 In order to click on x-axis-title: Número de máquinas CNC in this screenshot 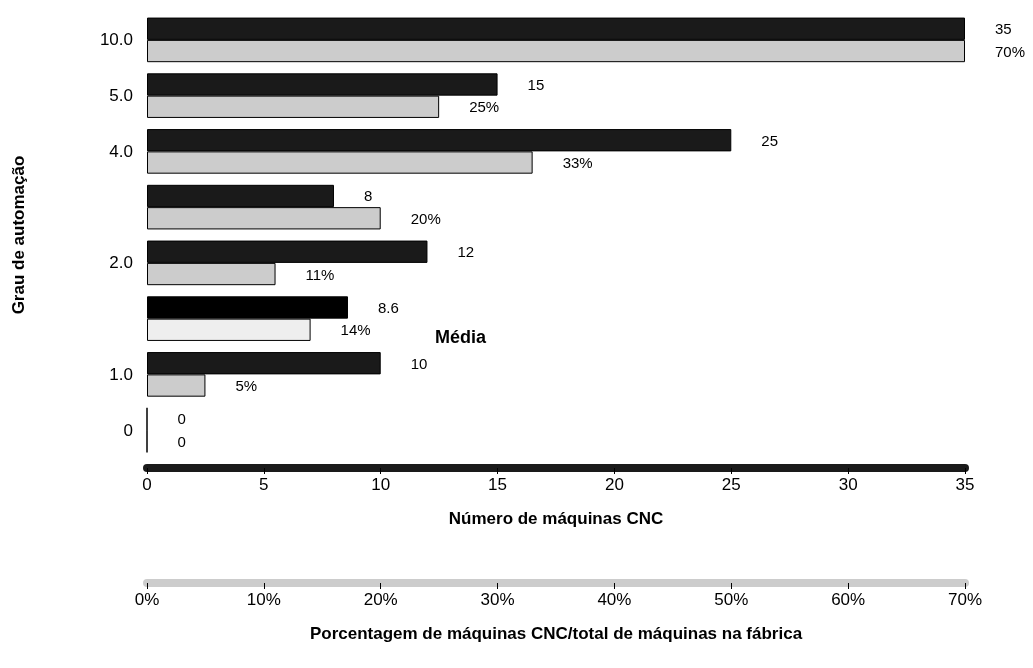, I will do `click(556, 518)`.